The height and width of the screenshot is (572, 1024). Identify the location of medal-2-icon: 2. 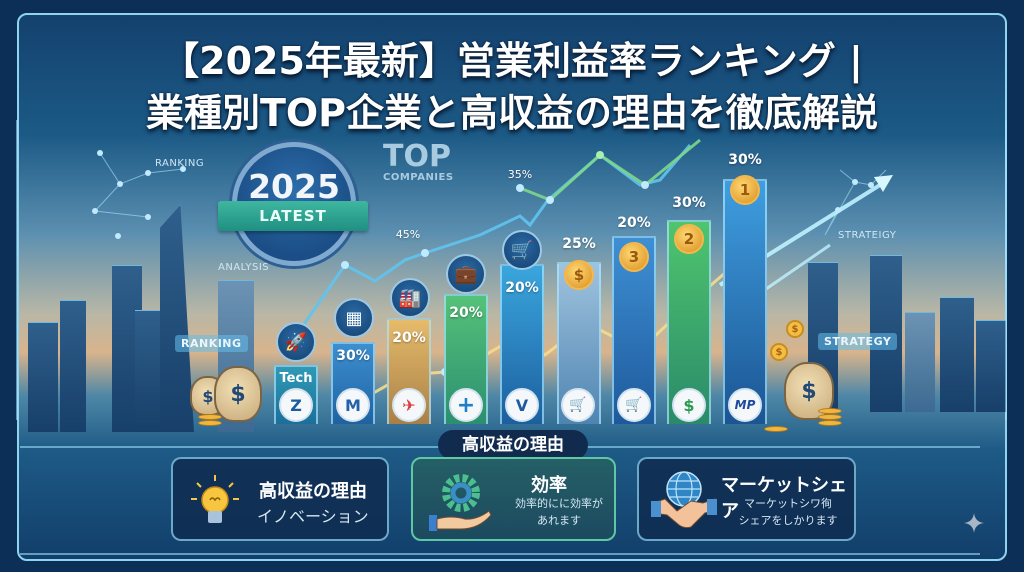
(689, 239).